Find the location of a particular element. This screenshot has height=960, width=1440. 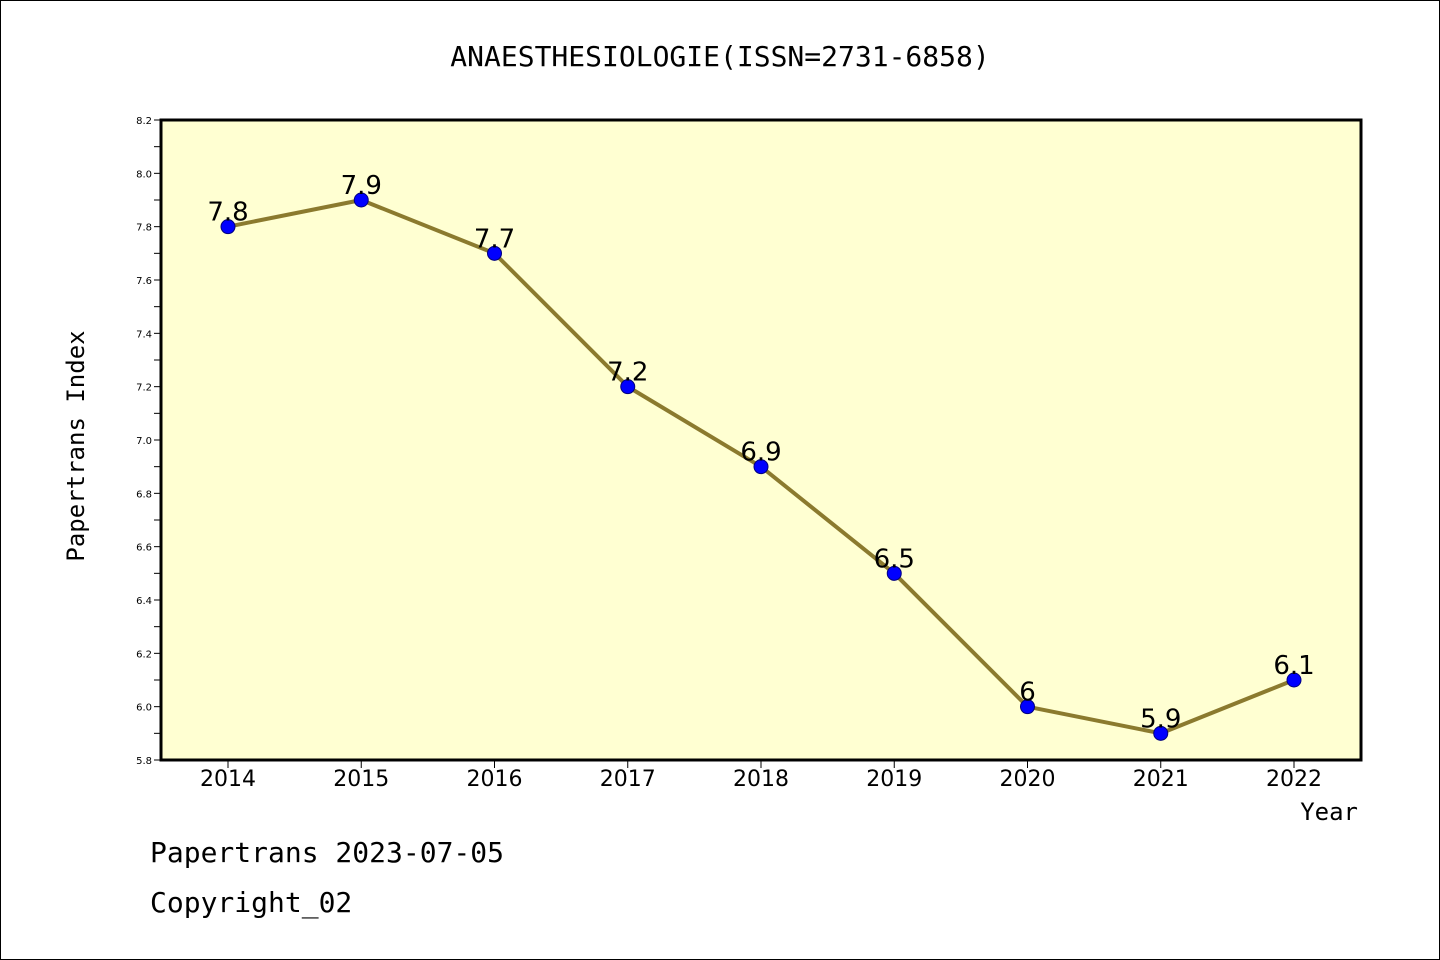

footer-copyright: Copyright_02 is located at coordinates (251, 902).